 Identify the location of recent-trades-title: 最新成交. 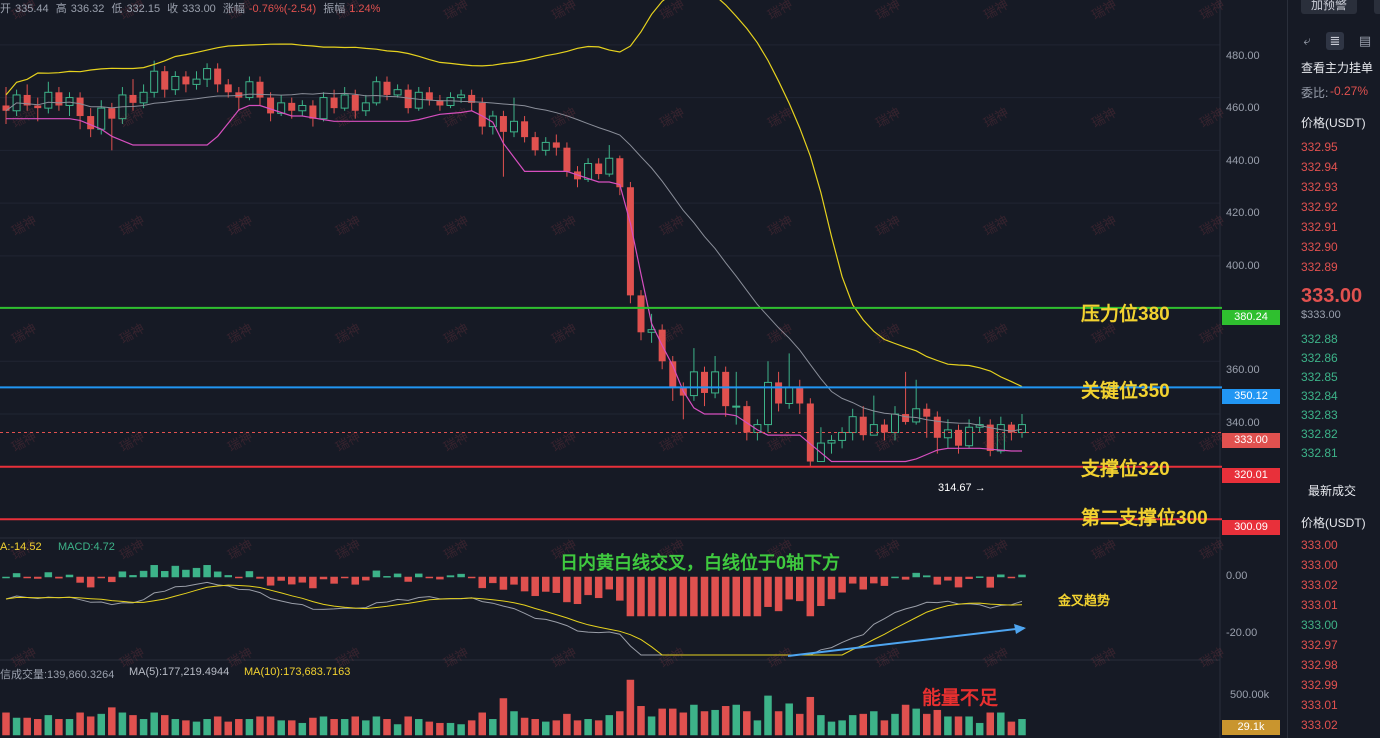
(1332, 491).